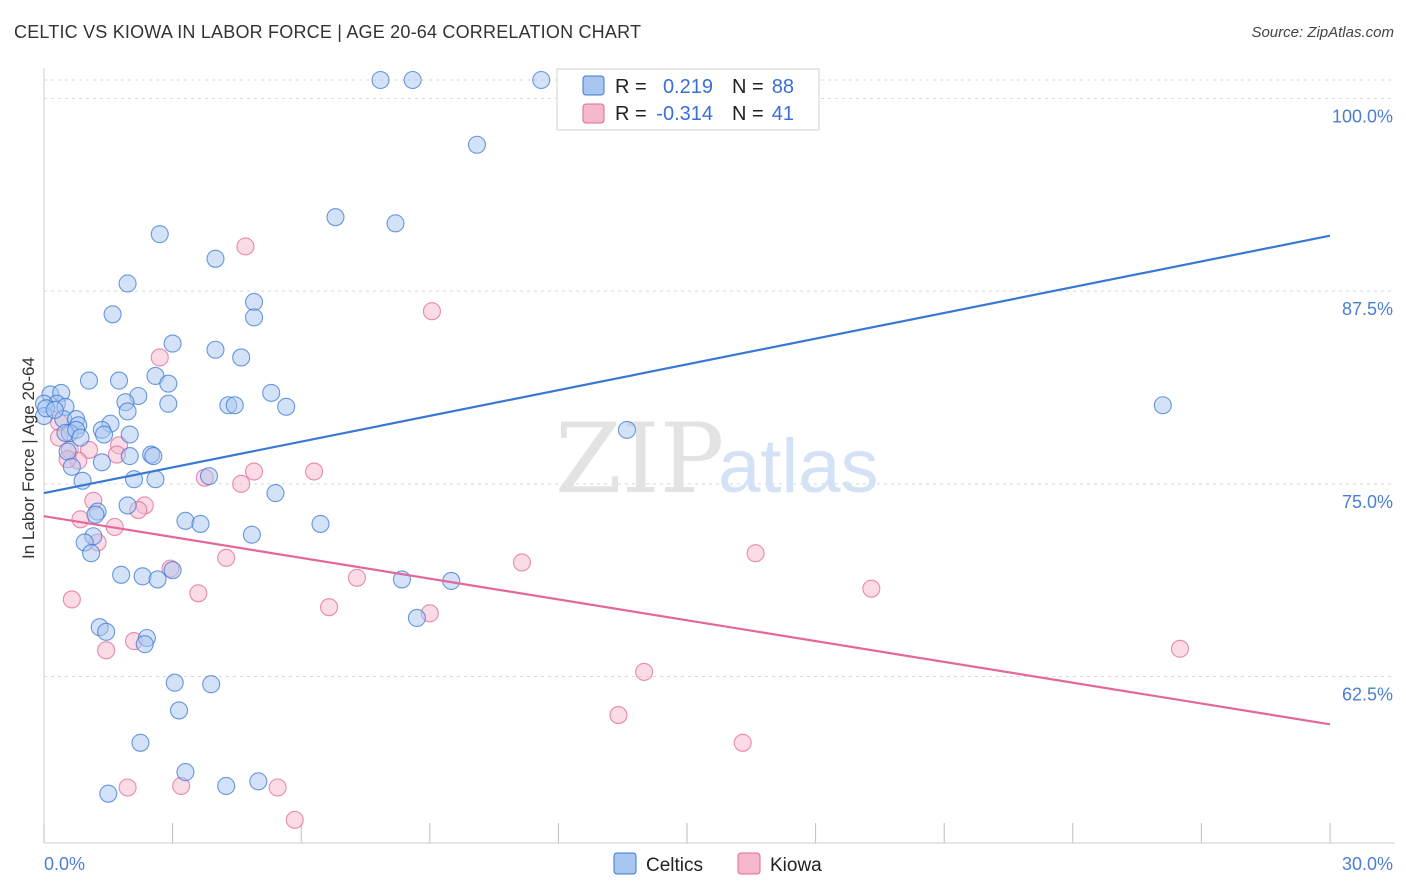  What do you see at coordinates (783, 87) in the screenshot?
I see `legend-n-value-celtics: 88` at bounding box center [783, 87].